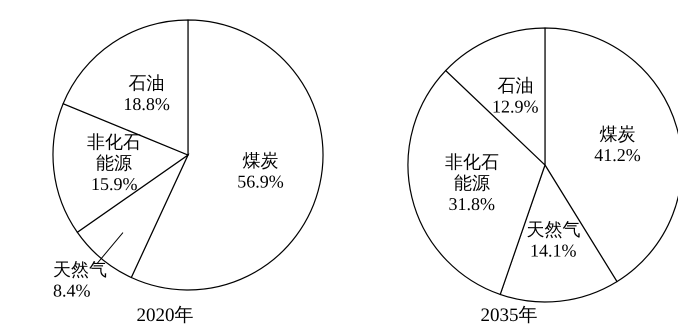  Describe the element at coordinates (509, 316) in the screenshot. I see `text: 2035年` at that location.